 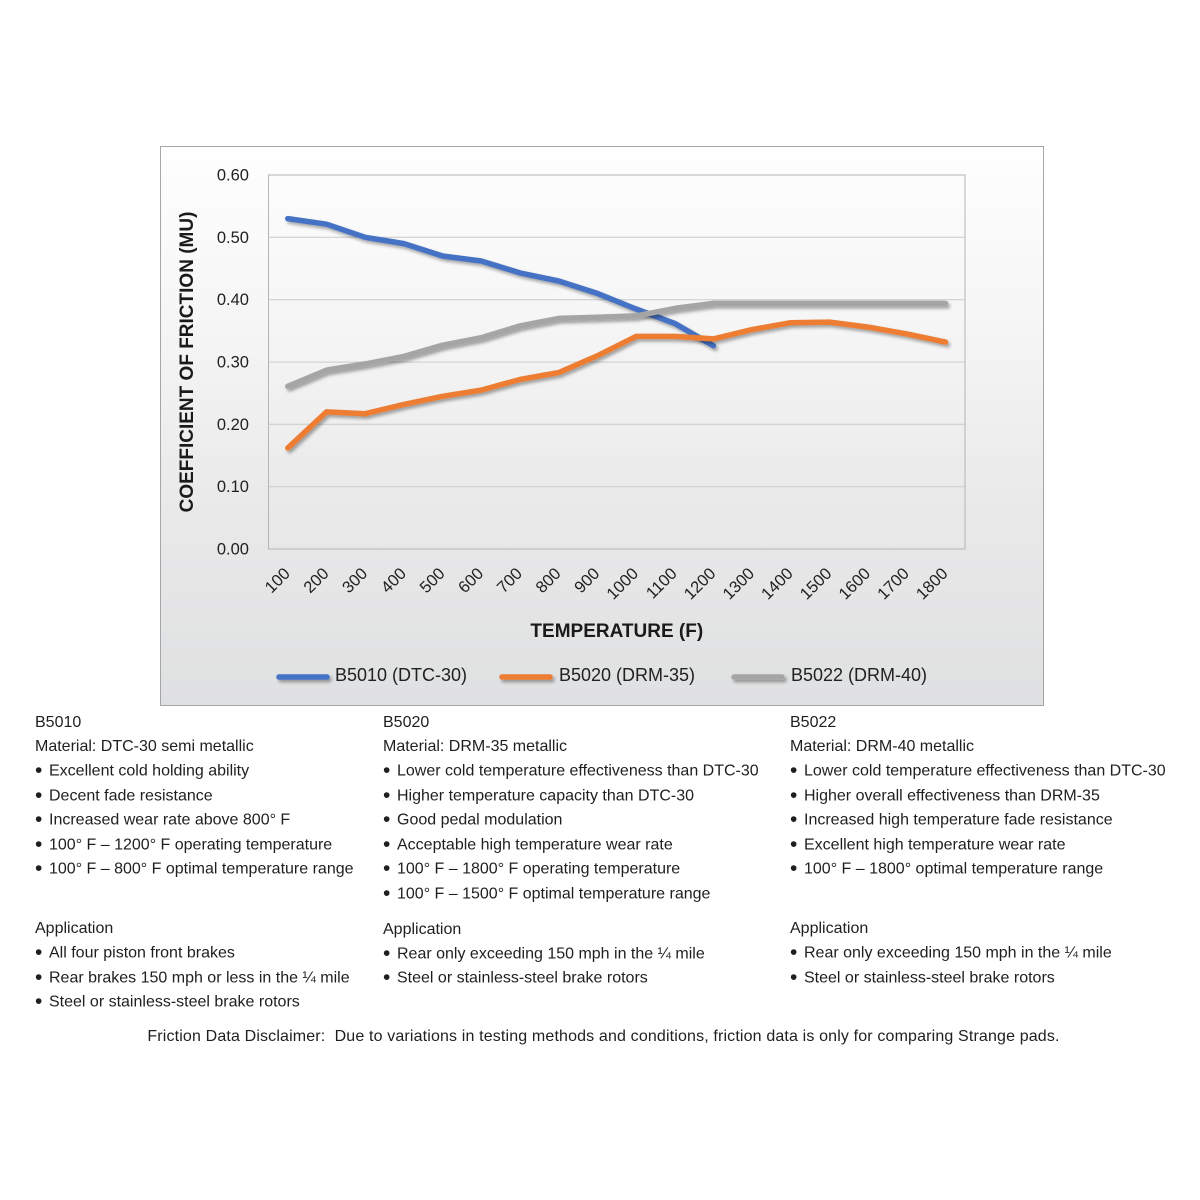 What do you see at coordinates (738, 584) in the screenshot?
I see `svg-text: 1300` at bounding box center [738, 584].